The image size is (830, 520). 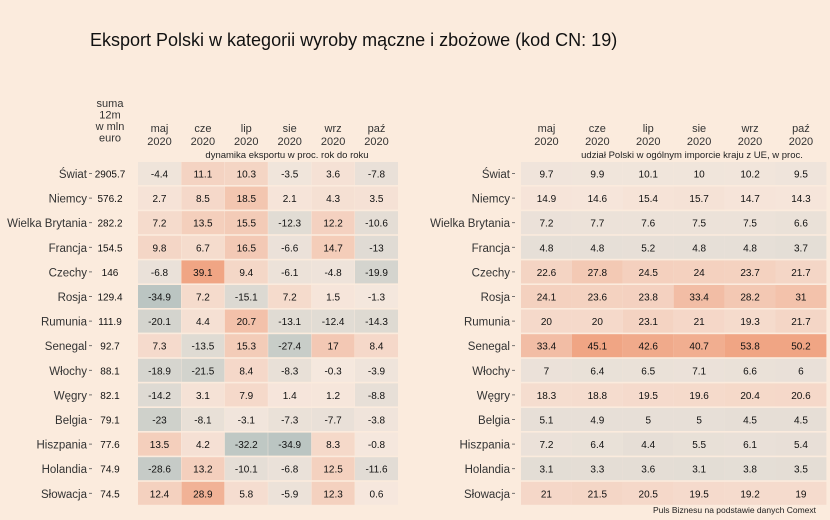 I want to click on cell-value: 20.4, so click(x=750, y=396).